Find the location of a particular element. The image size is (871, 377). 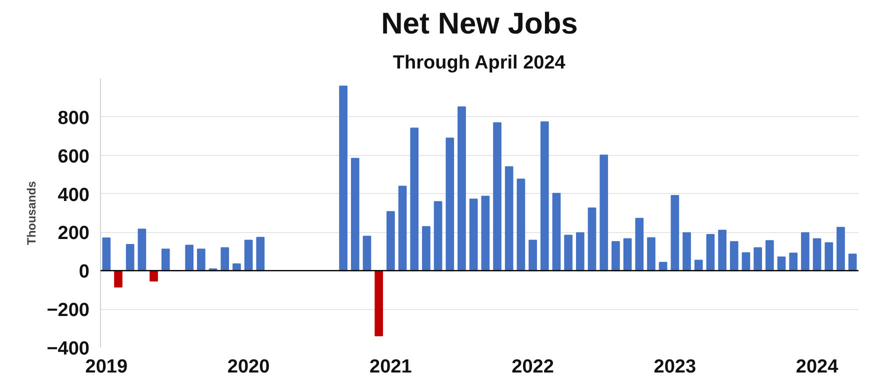

x-tick-label: 2024 is located at coordinates (817, 366).